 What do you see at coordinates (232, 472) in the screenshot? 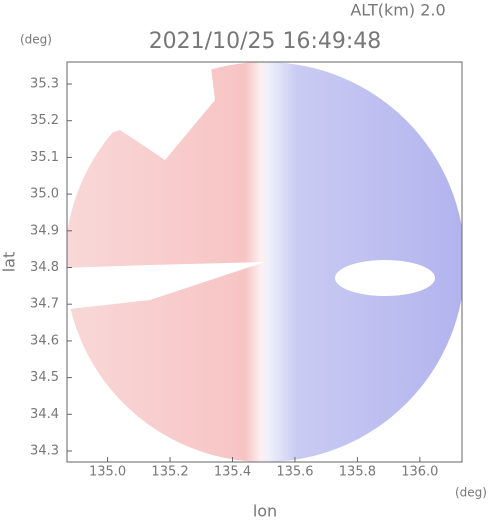
I see `x-tick-label: 135.4` at bounding box center [232, 472].